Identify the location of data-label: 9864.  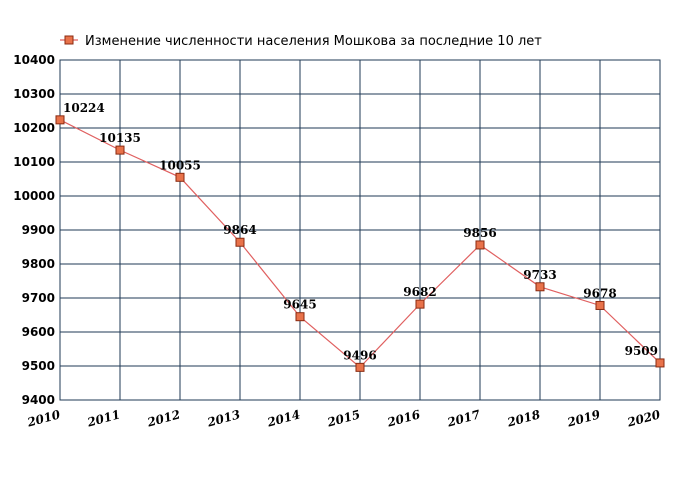
(239, 230).